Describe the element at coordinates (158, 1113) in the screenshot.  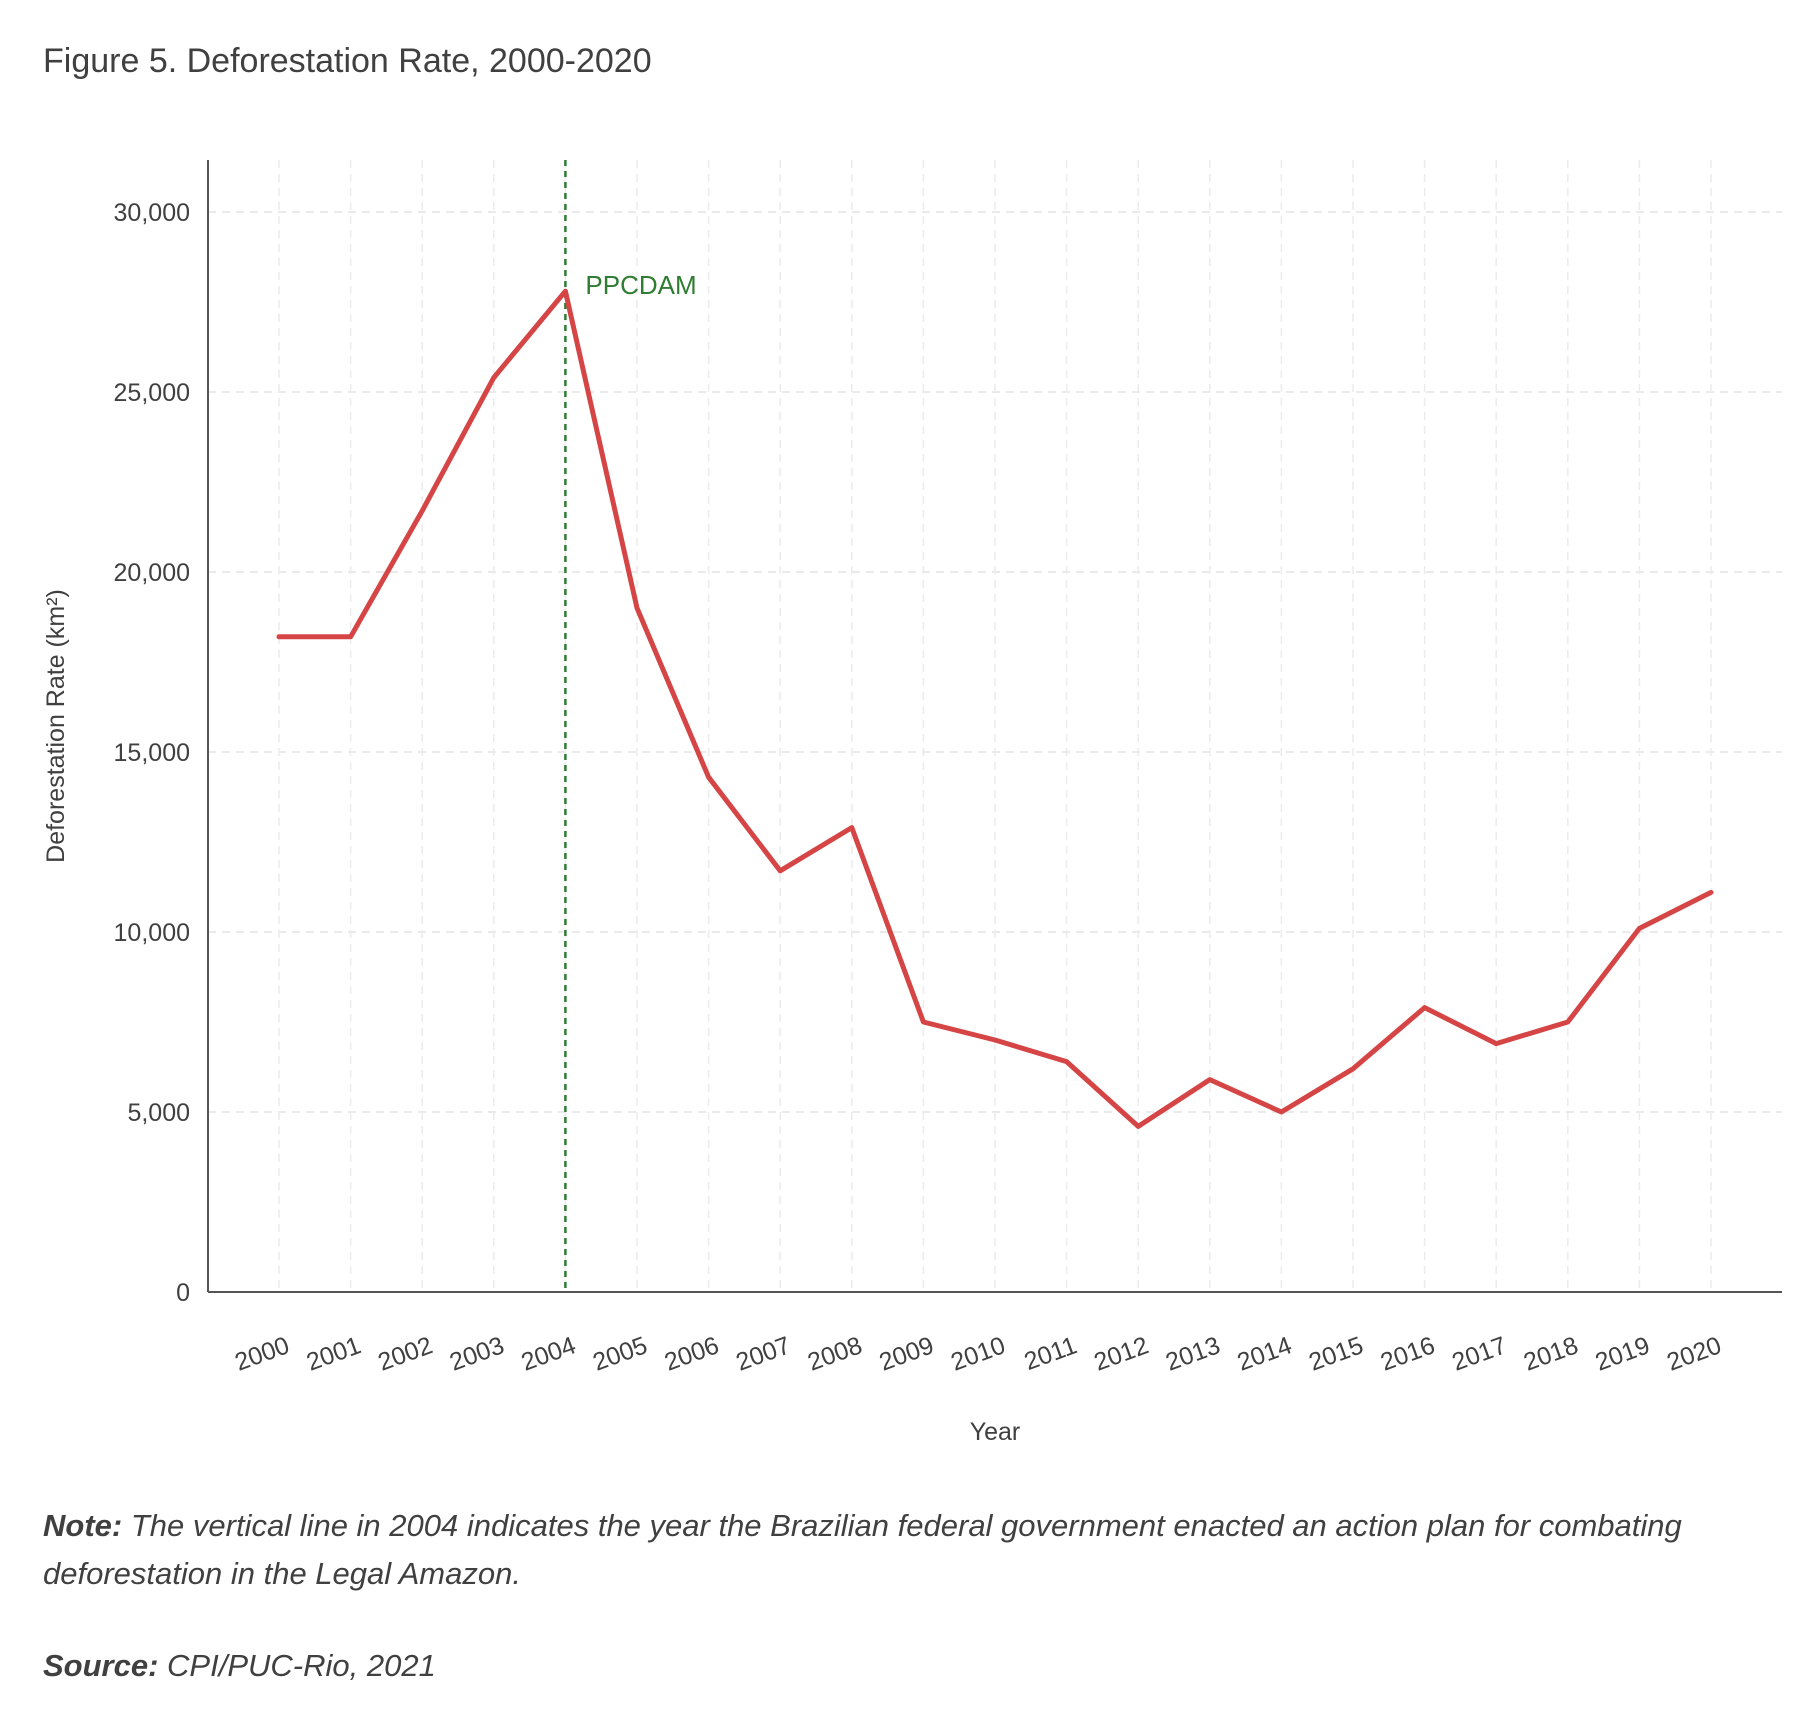
I see `y-tick-label: 5,000` at that location.